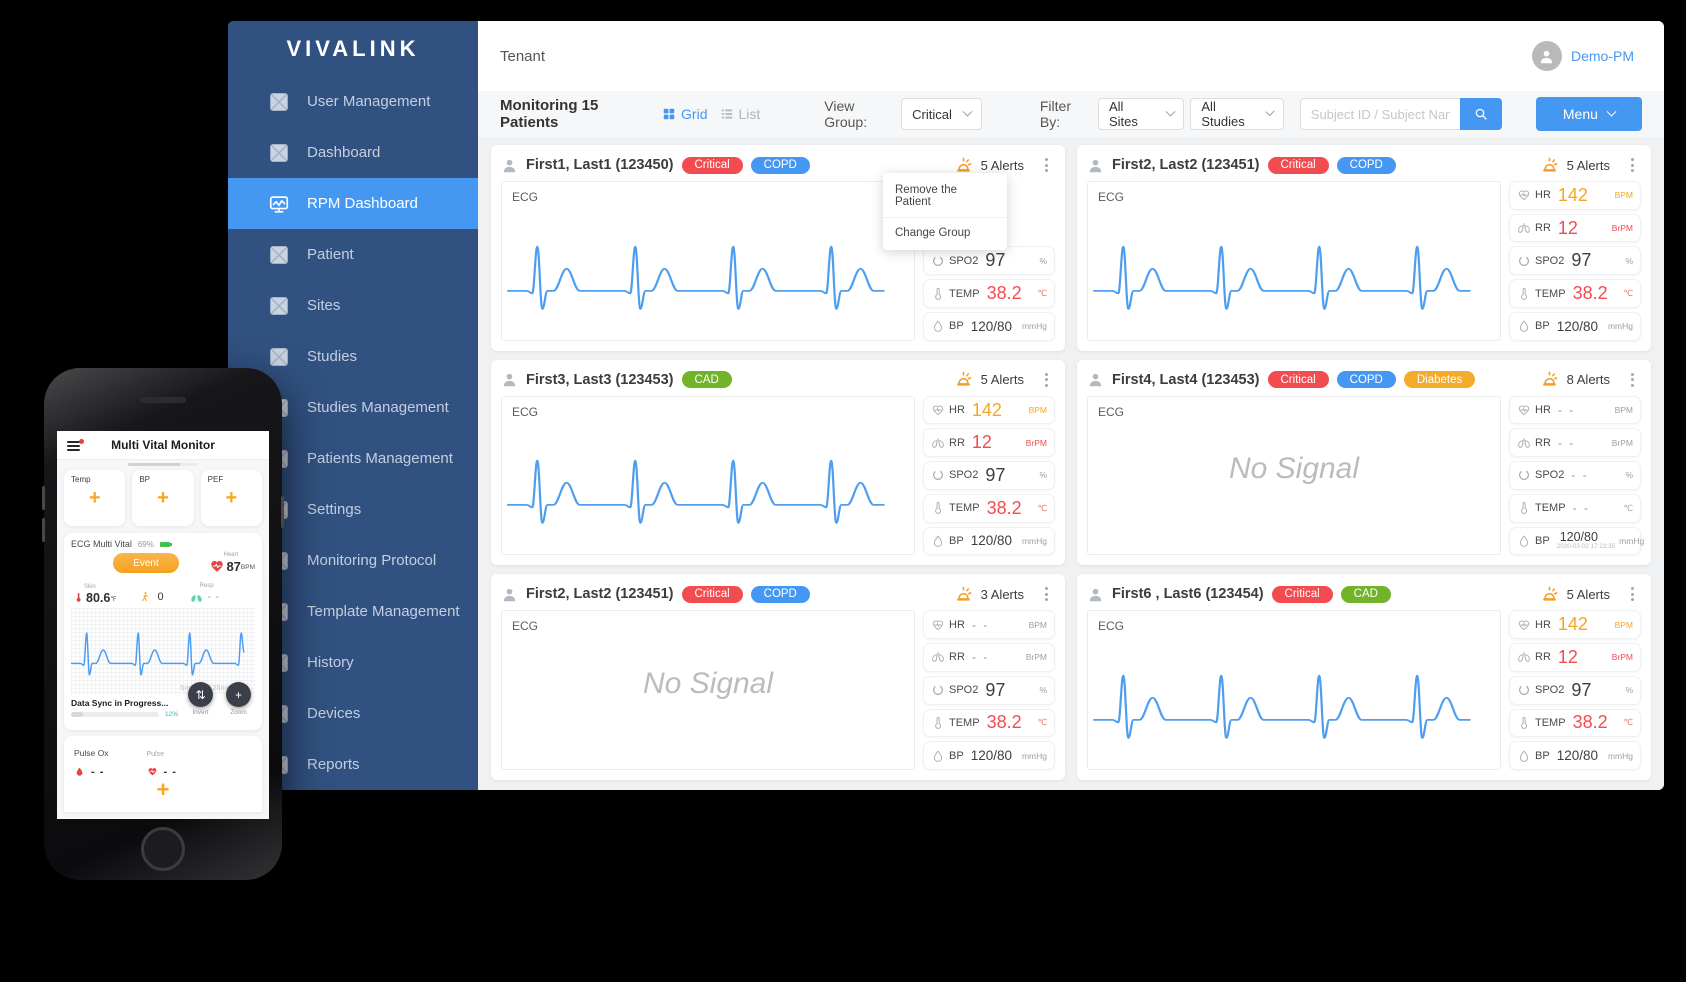 The image size is (1686, 982). I want to click on add-pef-button: +, so click(231, 498).